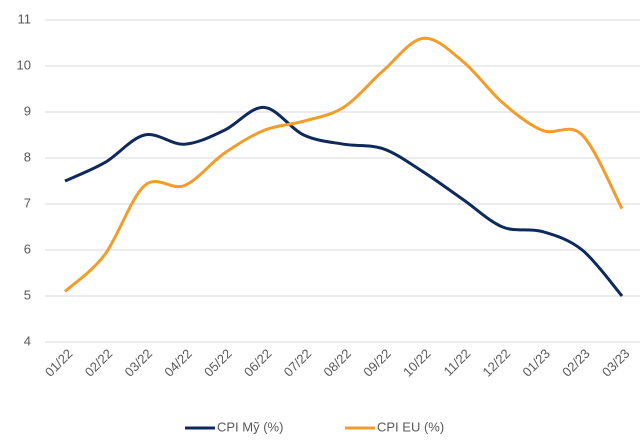 The image size is (644, 444). What do you see at coordinates (456, 362) in the screenshot?
I see `x-tick-label: 11/22` at bounding box center [456, 362].